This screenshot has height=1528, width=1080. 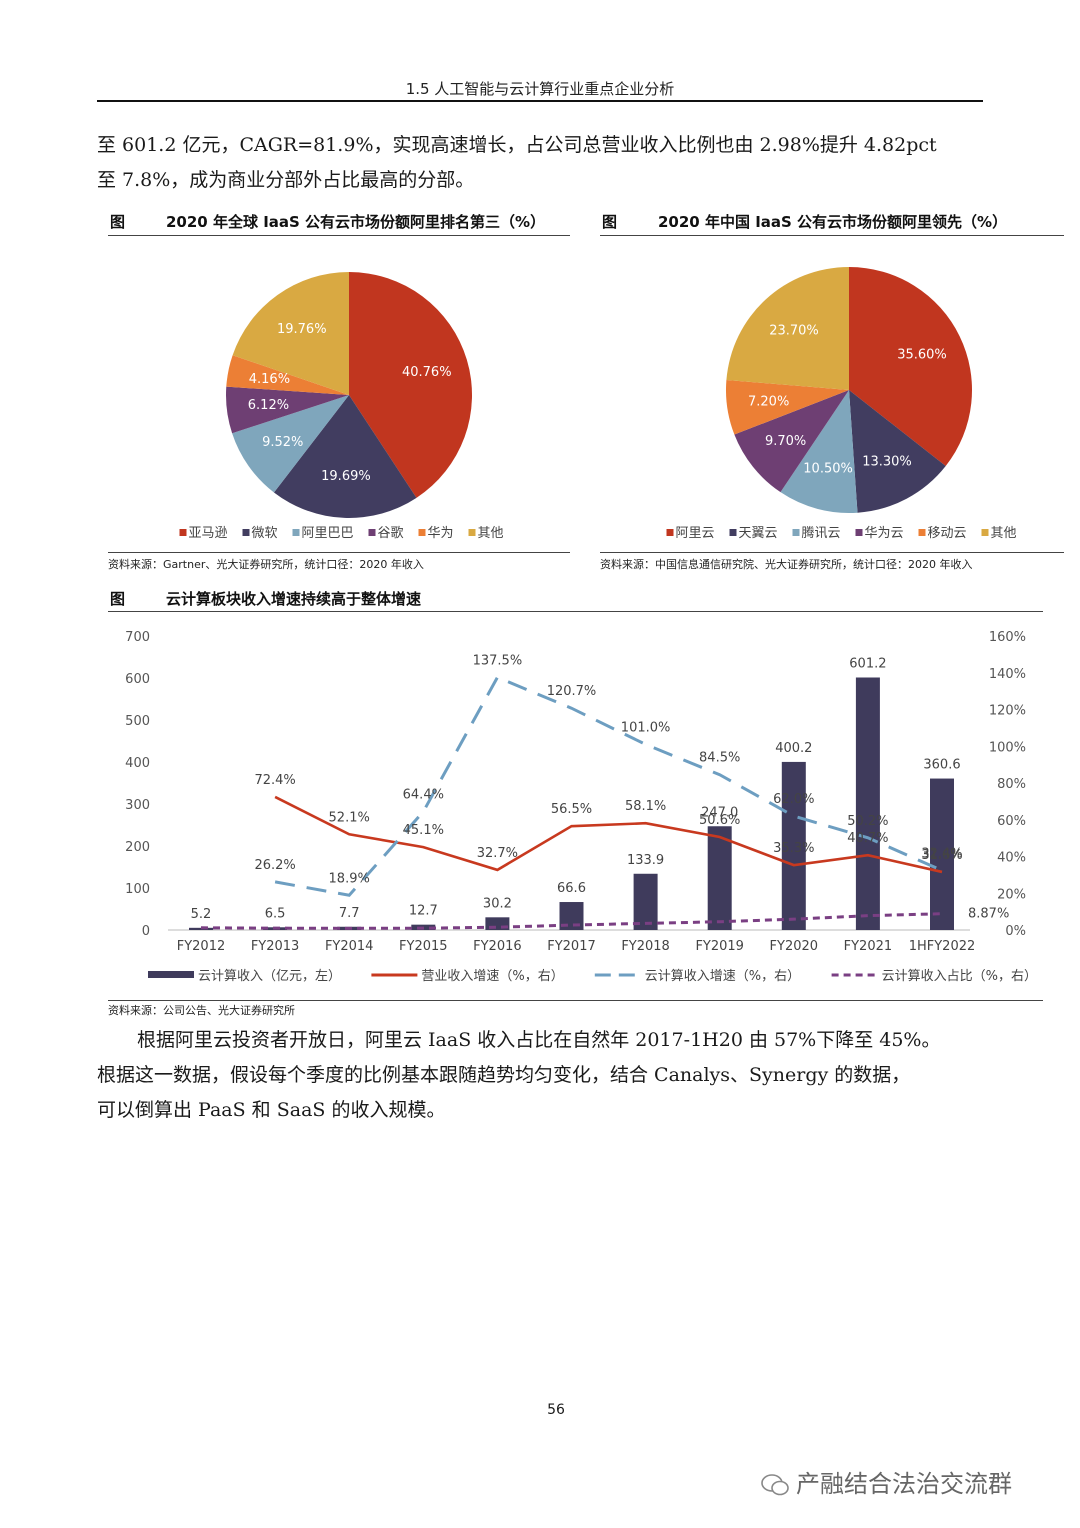 What do you see at coordinates (832, 552) in the screenshot?
I see `figure-right-source-rule` at bounding box center [832, 552].